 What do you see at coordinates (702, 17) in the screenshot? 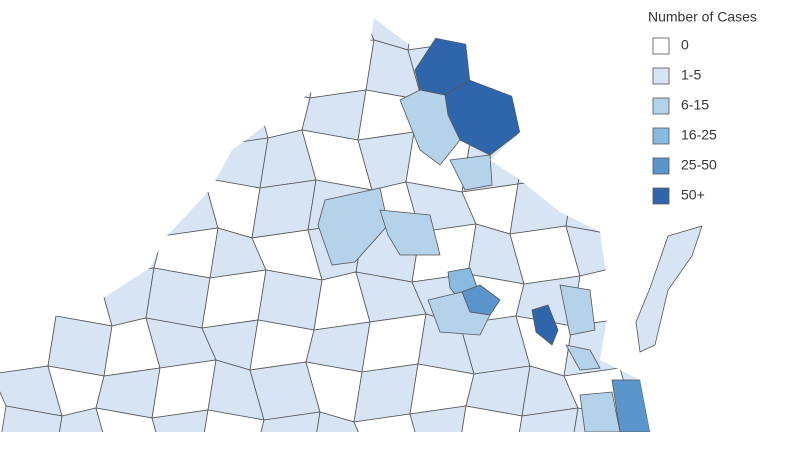
I see `legend-title: Number of Cases` at bounding box center [702, 17].